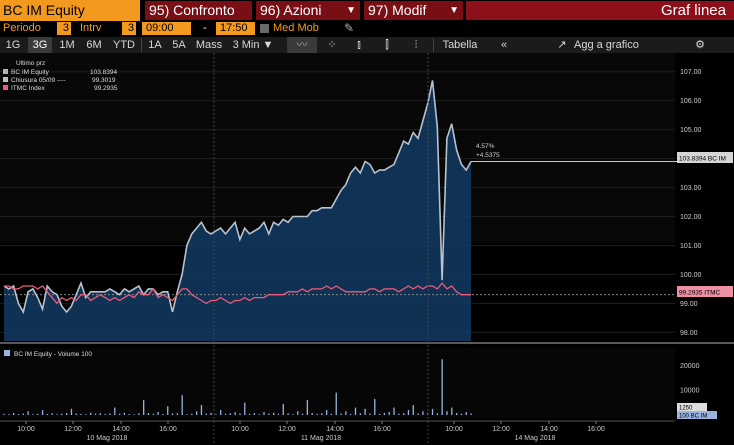 This screenshot has height=445, width=734. I want to click on y-tick-label: 100.00, so click(691, 275).